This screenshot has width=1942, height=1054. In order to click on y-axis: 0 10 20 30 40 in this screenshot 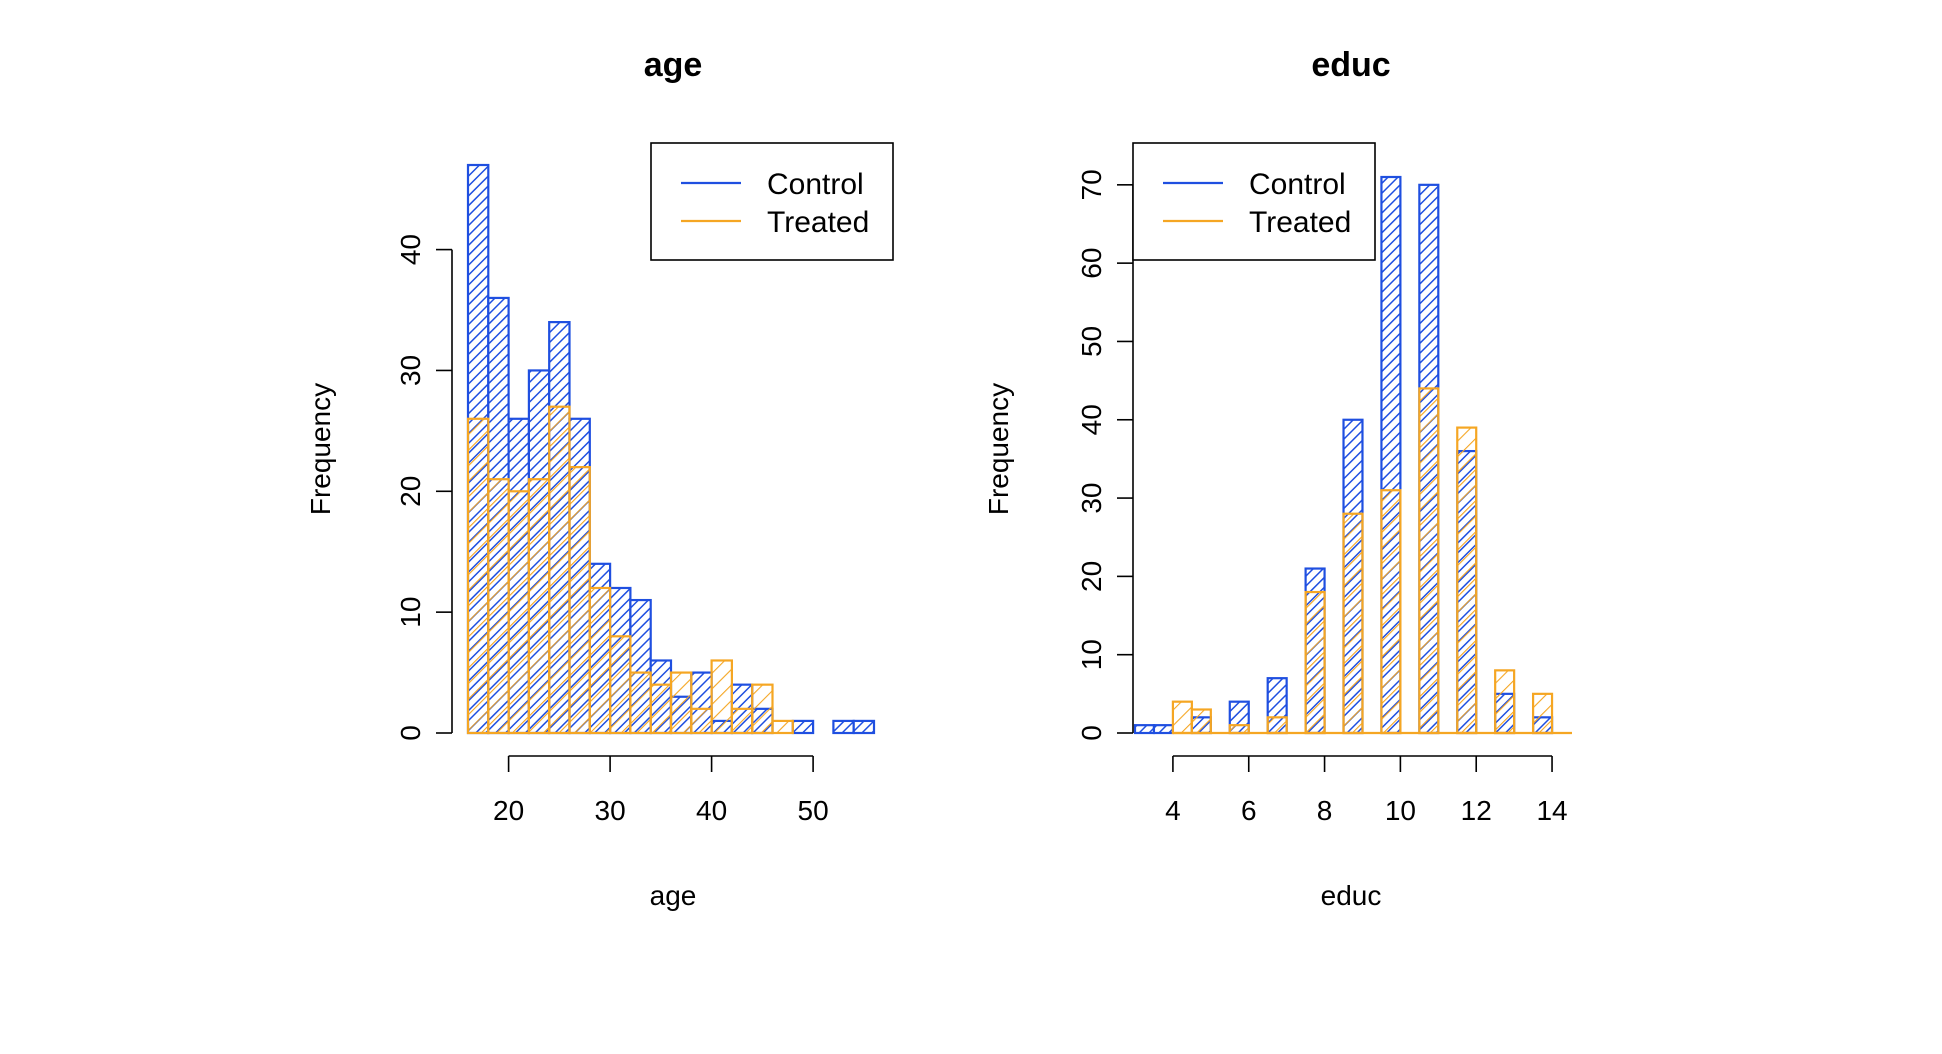, I will do `click(424, 487)`.